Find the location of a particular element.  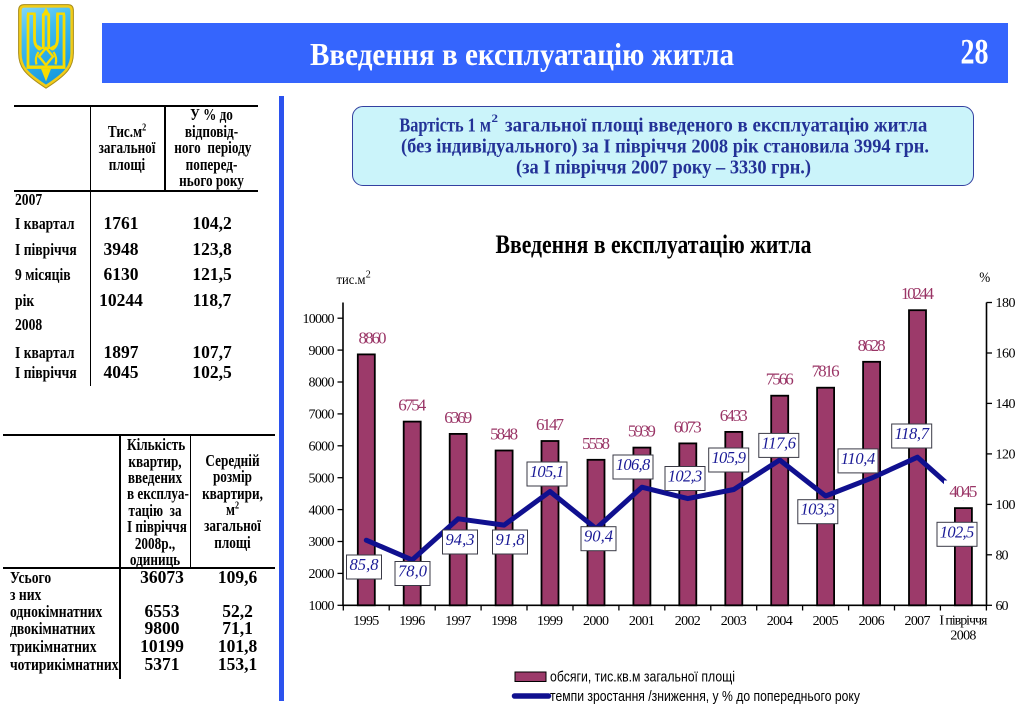

svg-text: 5939 is located at coordinates (642, 431).